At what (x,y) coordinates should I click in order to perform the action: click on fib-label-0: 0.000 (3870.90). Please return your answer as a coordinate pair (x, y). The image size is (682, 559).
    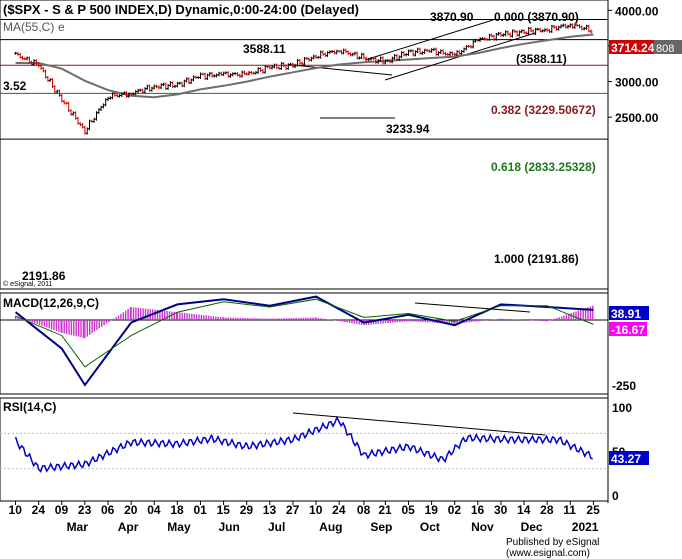
    Looking at the image, I should click on (536, 17).